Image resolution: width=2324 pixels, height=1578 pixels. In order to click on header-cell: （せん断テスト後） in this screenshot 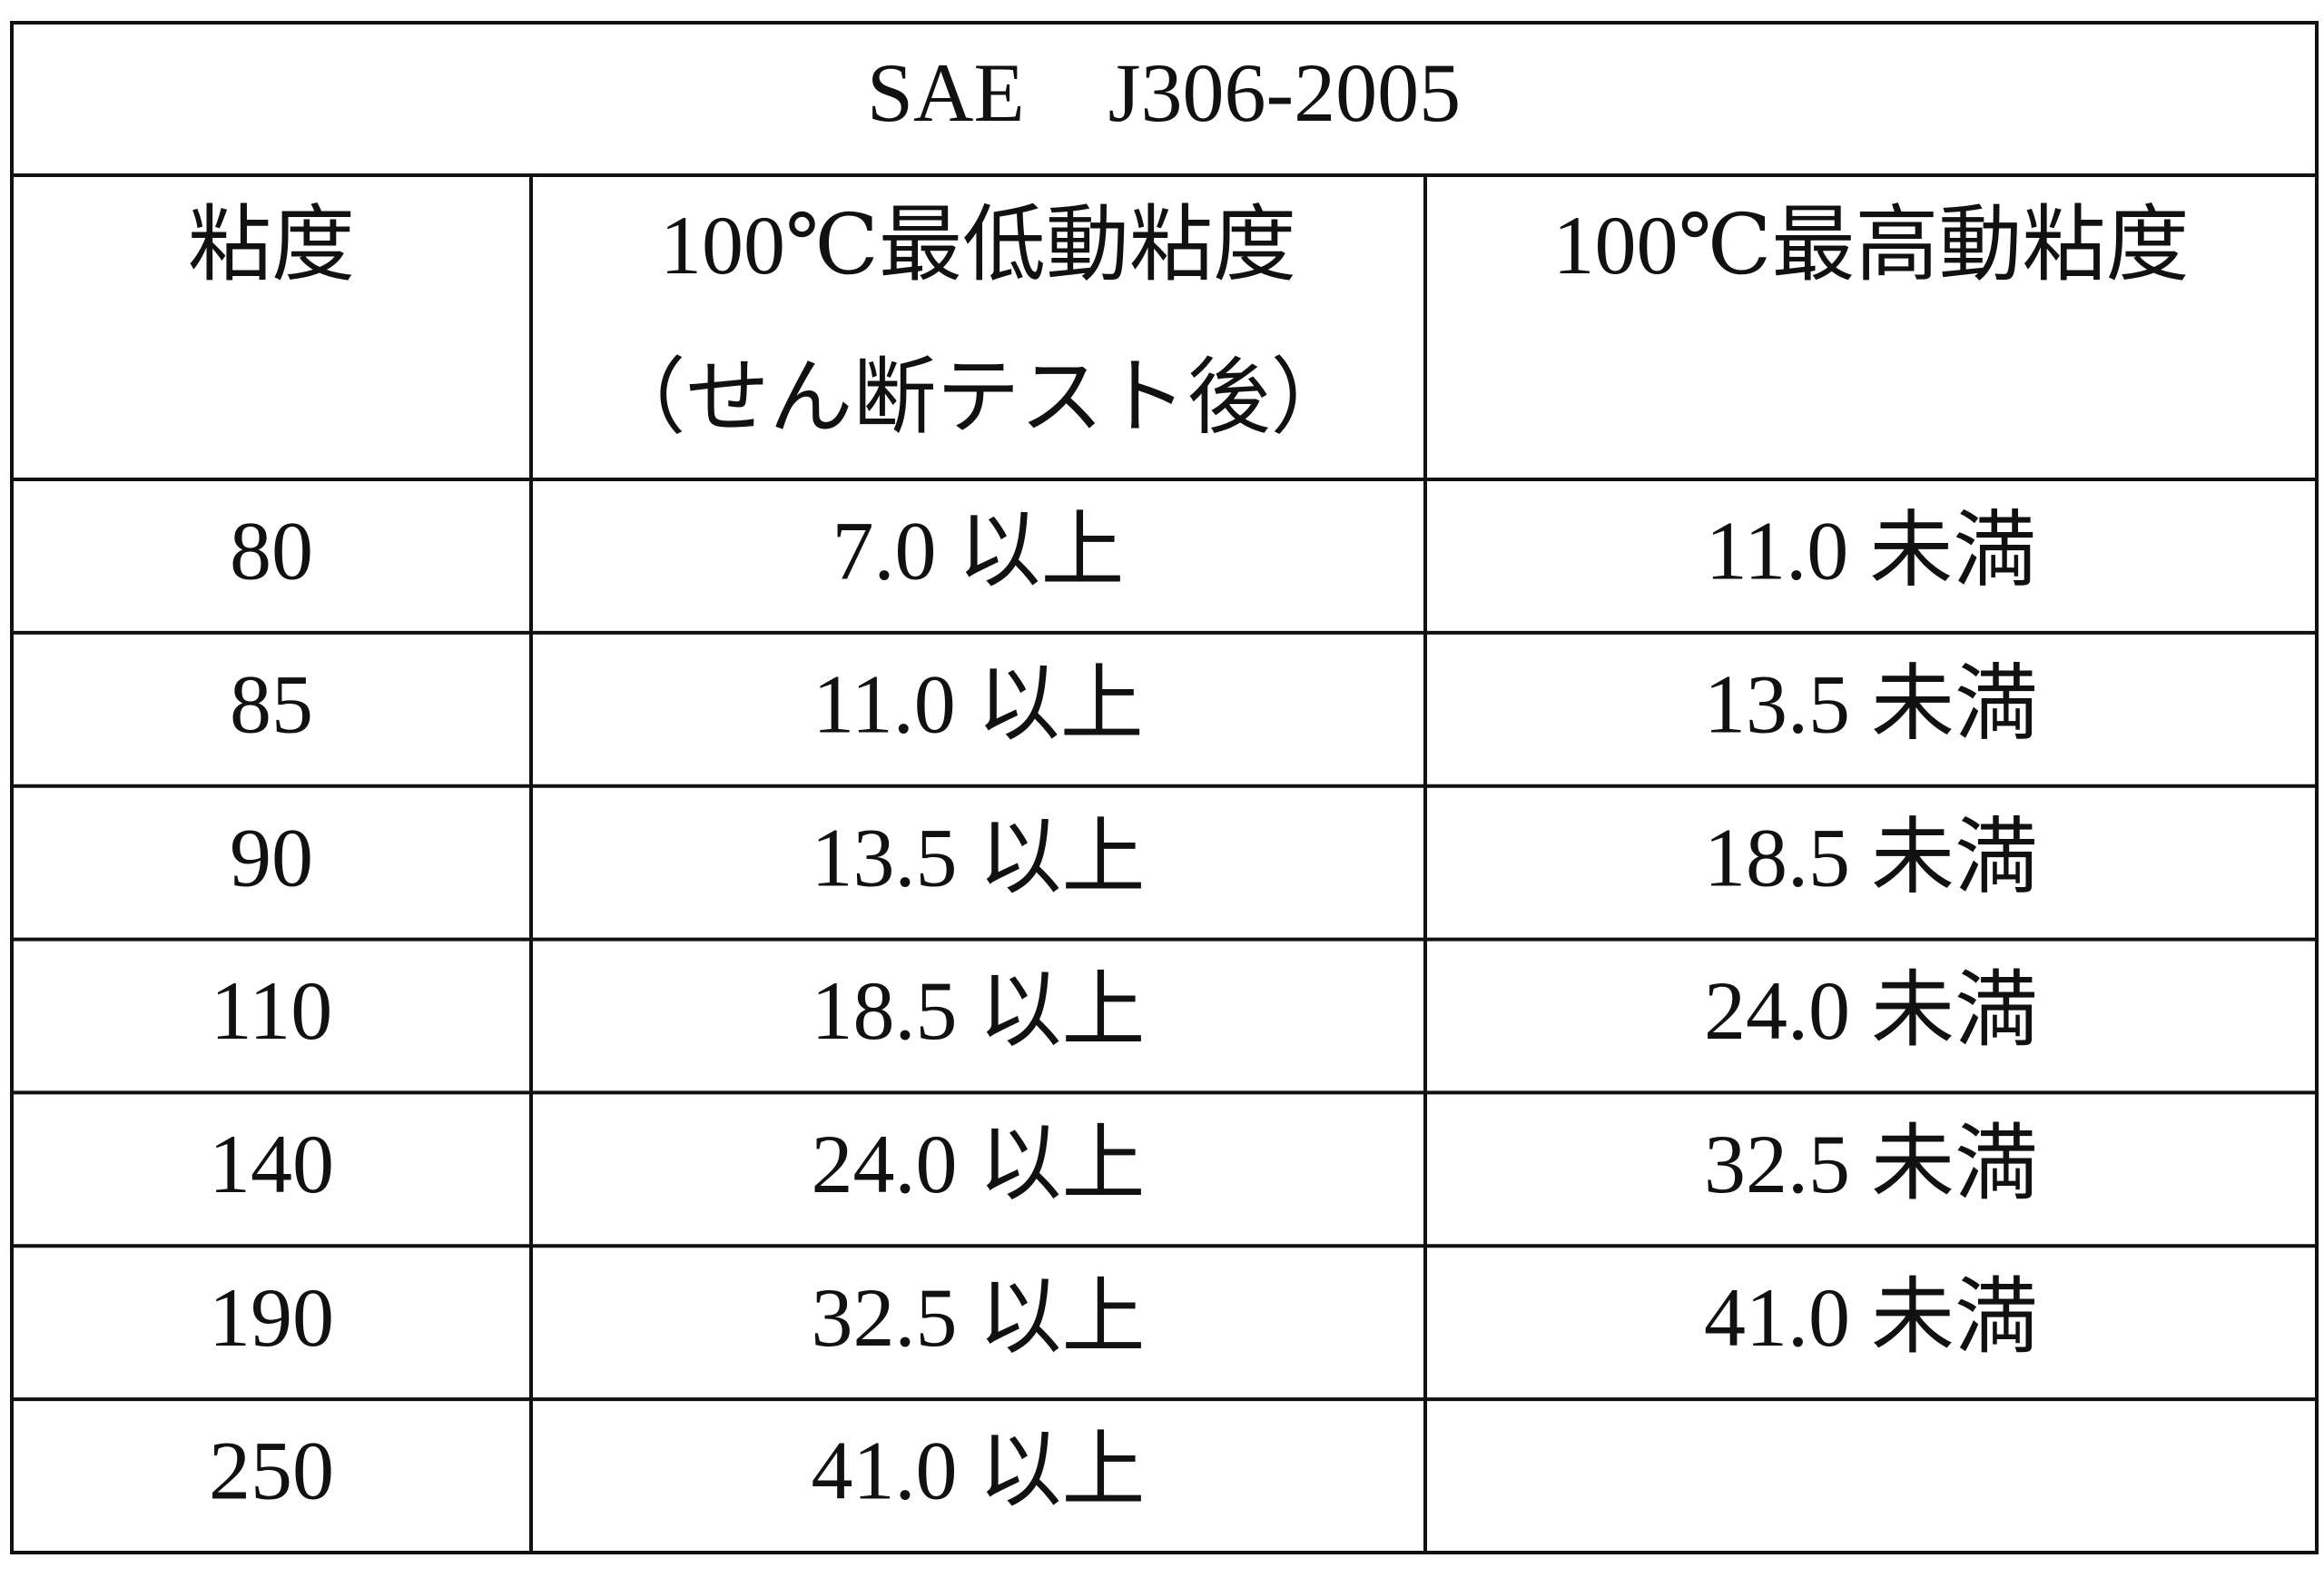, I will do `click(978, 397)`.